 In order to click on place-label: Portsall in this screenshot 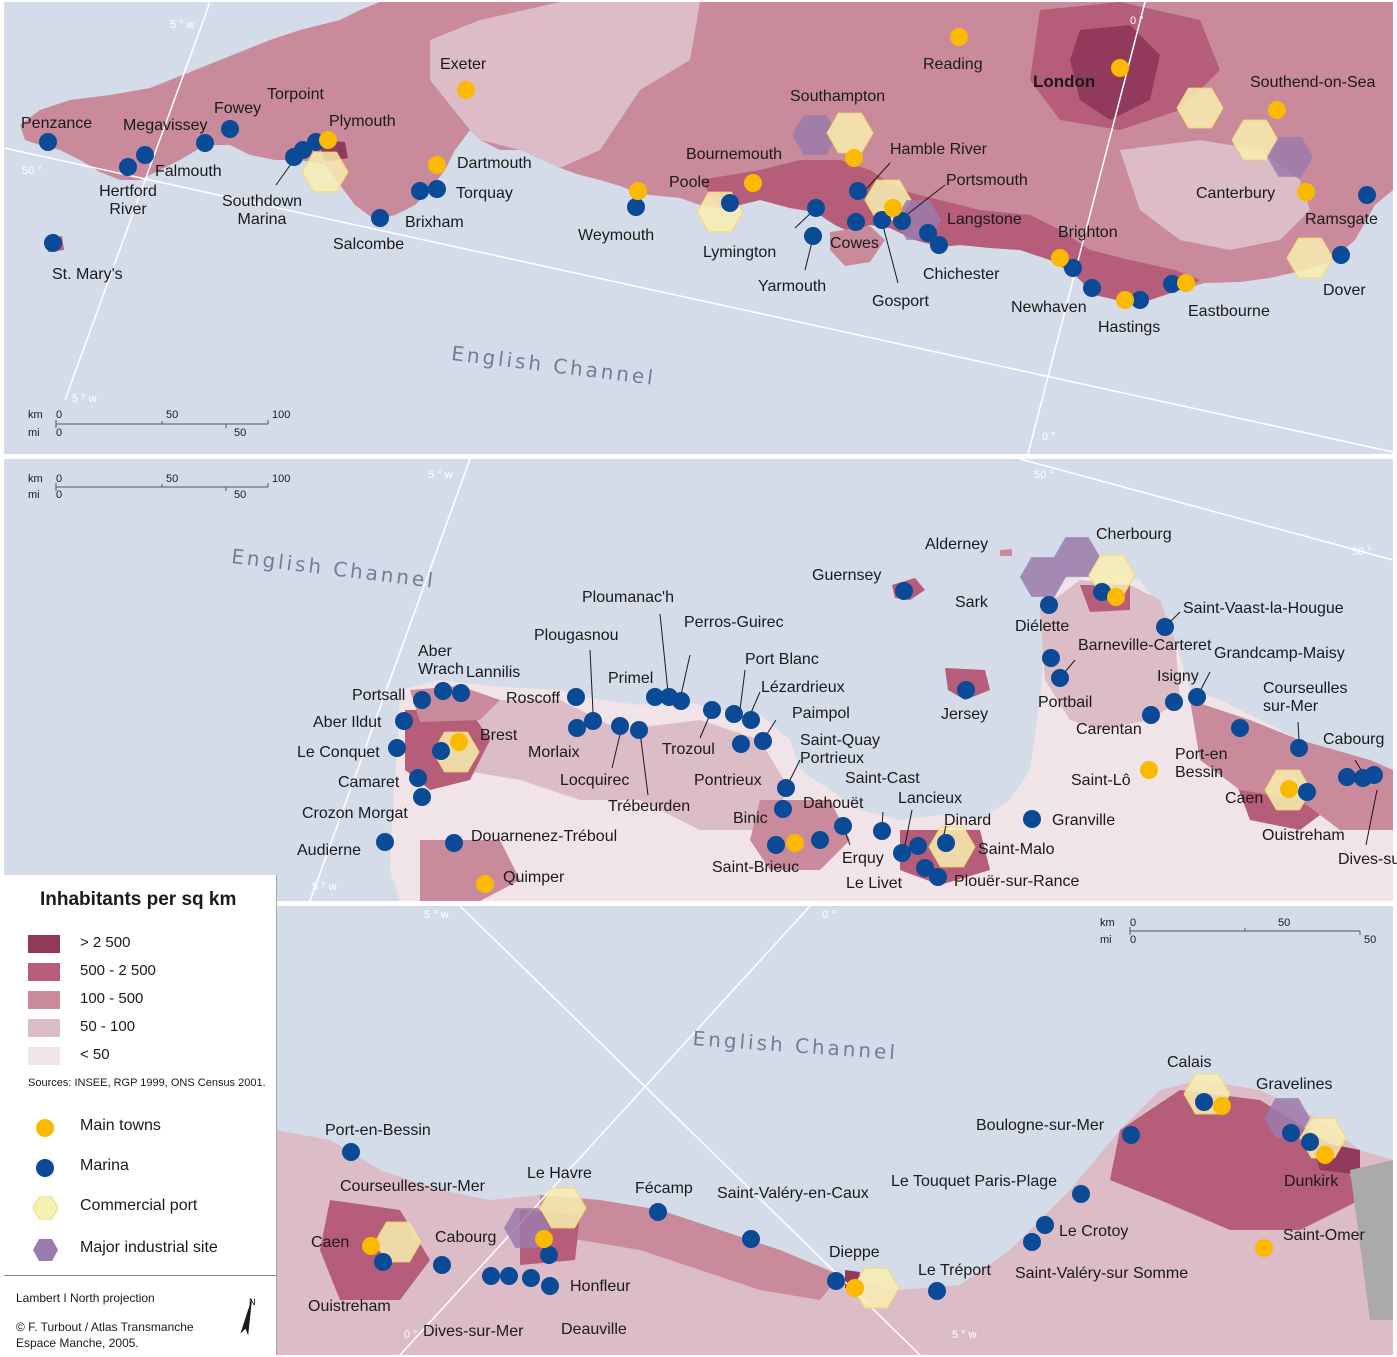, I will do `click(378, 695)`.